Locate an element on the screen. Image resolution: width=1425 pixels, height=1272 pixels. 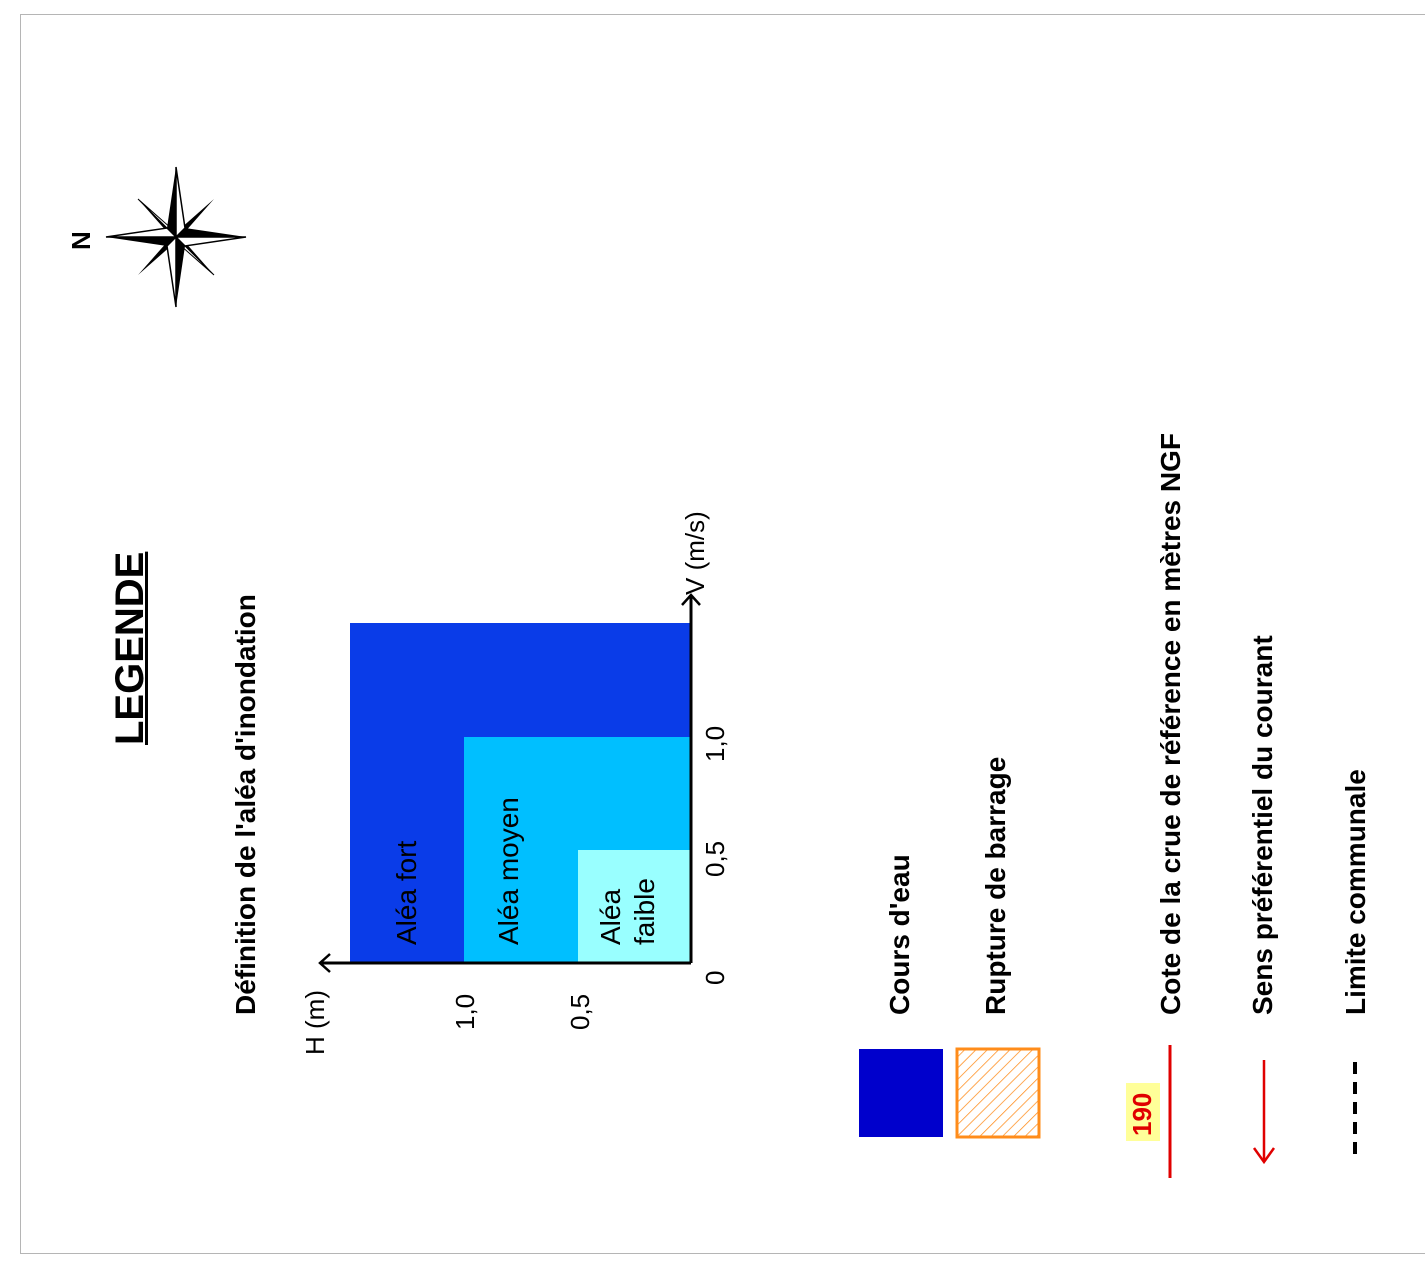
legend-label-sens-courant: Sens préférentiel du courant is located at coordinates (1262, 825).